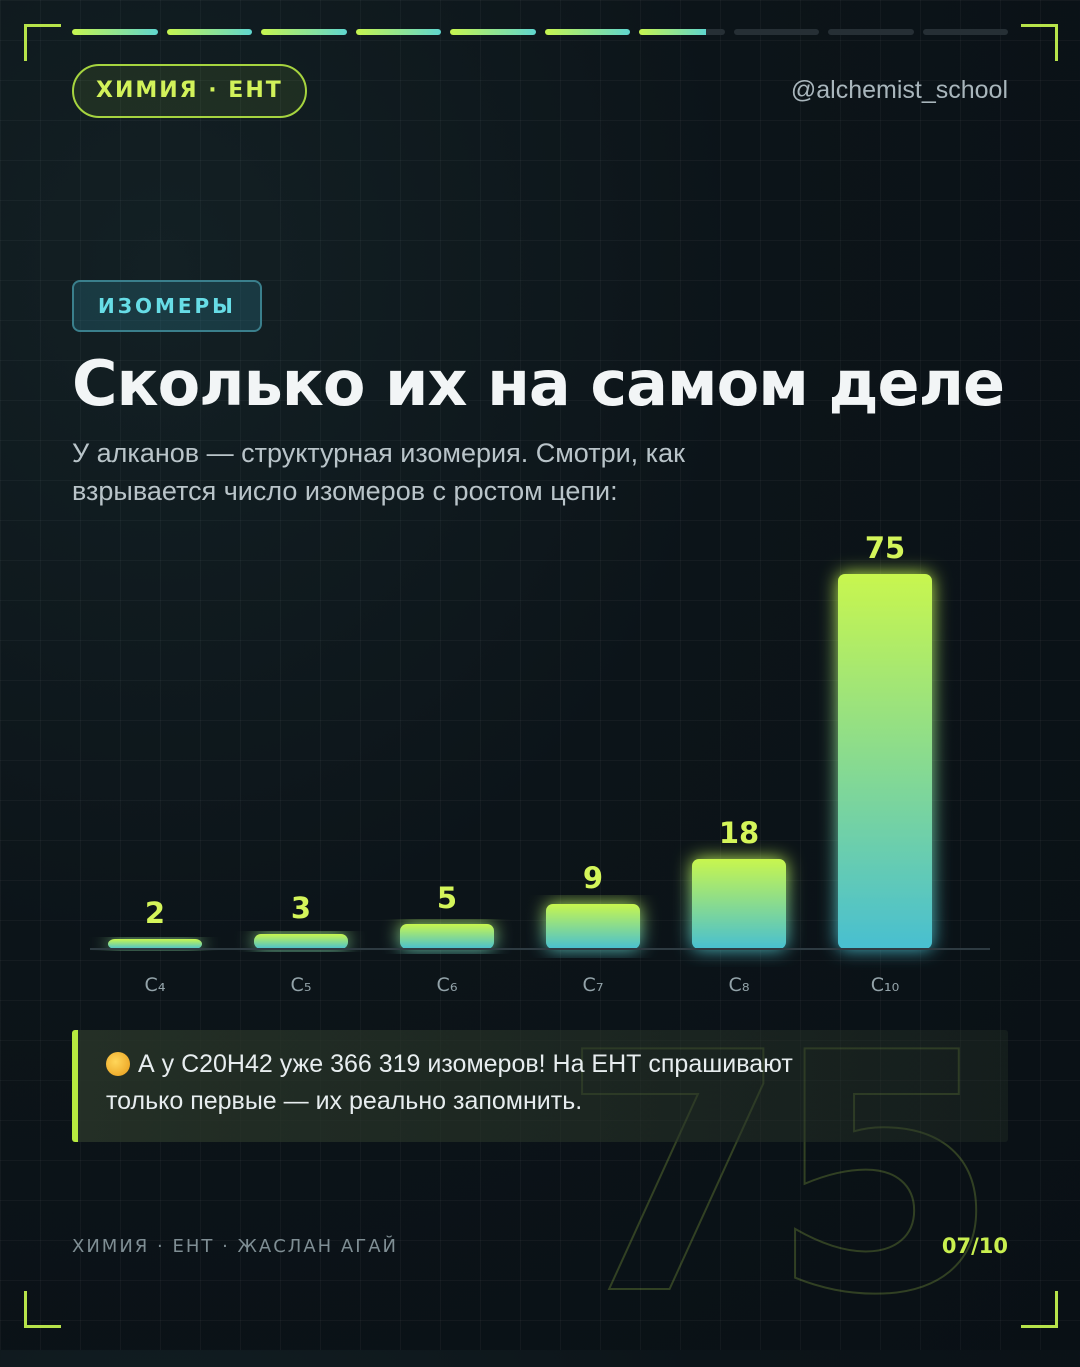  I want to click on category-label: C₇, so click(593, 985).